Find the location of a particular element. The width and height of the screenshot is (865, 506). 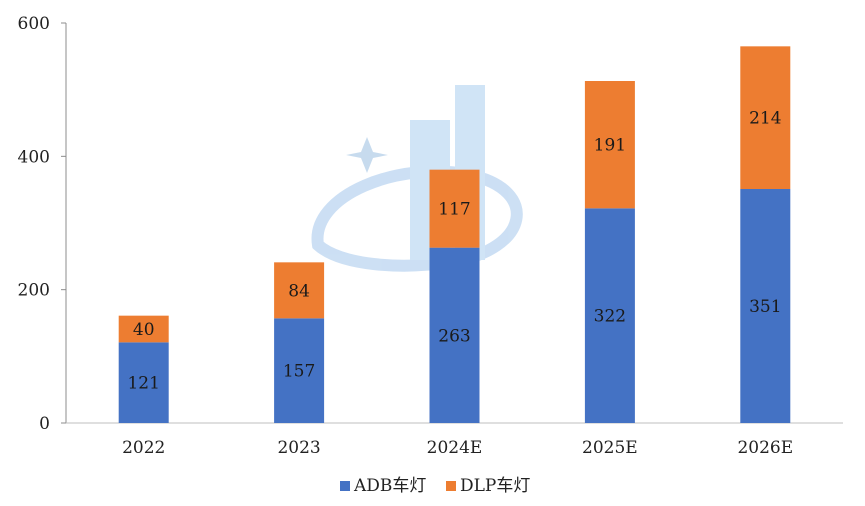

data-label: 191 is located at coordinates (610, 146).